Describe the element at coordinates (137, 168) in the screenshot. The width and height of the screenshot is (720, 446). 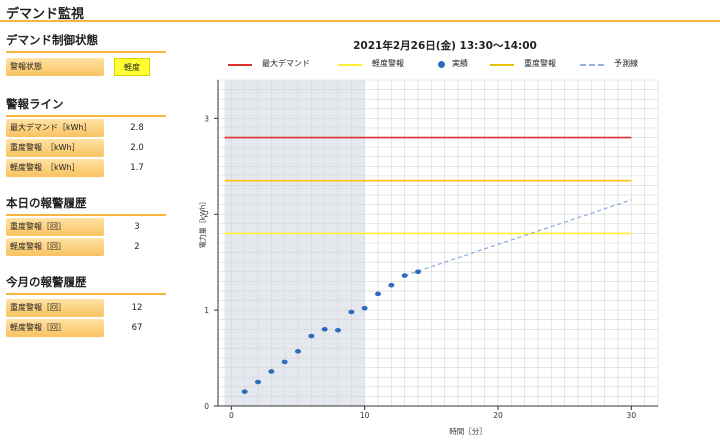
I see `alarm-line-value: 1.7` at that location.